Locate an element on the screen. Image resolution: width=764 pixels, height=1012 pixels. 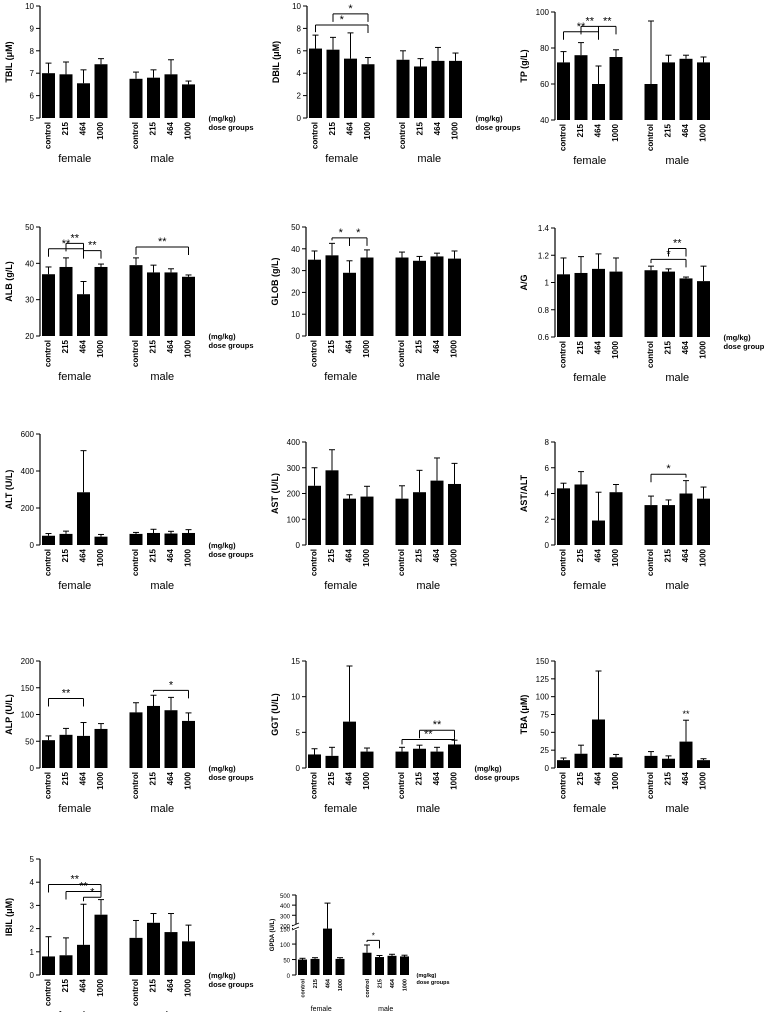
y-tick-label: 125 is located at coordinates (543, 679).